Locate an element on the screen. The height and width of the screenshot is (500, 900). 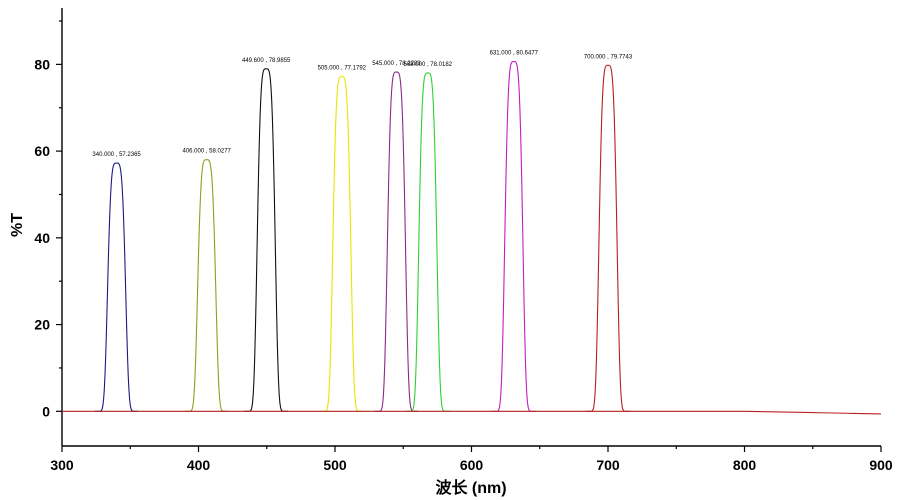
x-tick-label: 900 is located at coordinates (881, 465).